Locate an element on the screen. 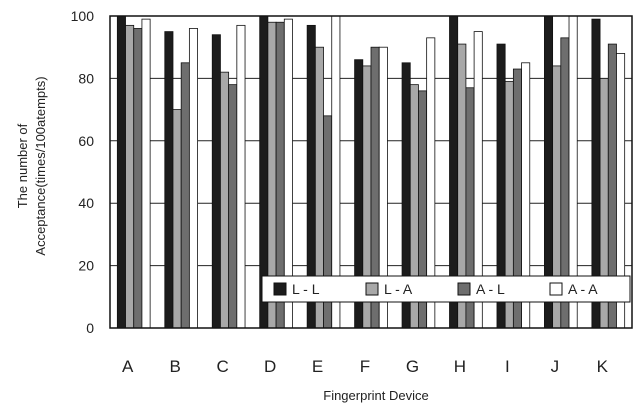 The height and width of the screenshot is (407, 637). y-tick-label: 40 is located at coordinates (86, 203).